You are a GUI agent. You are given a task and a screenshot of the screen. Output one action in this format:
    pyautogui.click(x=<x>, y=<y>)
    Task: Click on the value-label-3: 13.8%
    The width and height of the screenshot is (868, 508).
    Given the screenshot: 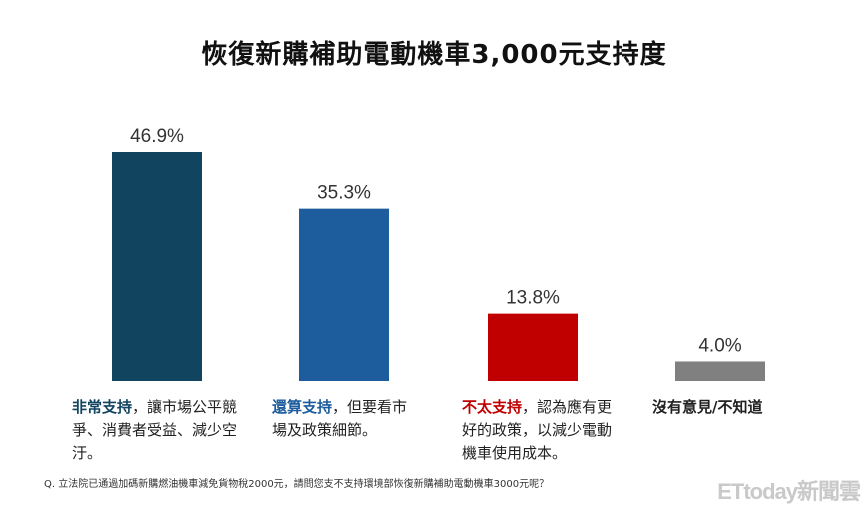 What is the action you would take?
    pyautogui.click(x=533, y=298)
    